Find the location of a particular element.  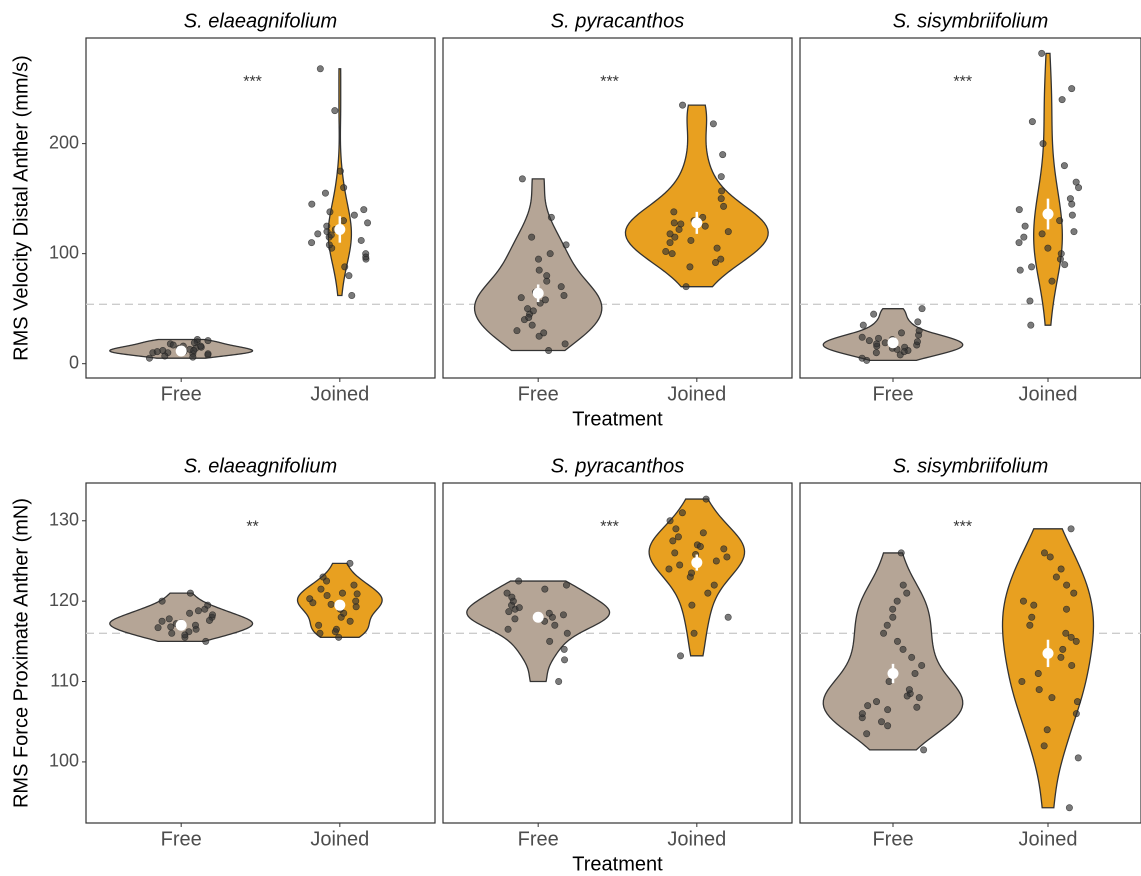

y-tick-label: 200 is located at coordinates (64, 142).